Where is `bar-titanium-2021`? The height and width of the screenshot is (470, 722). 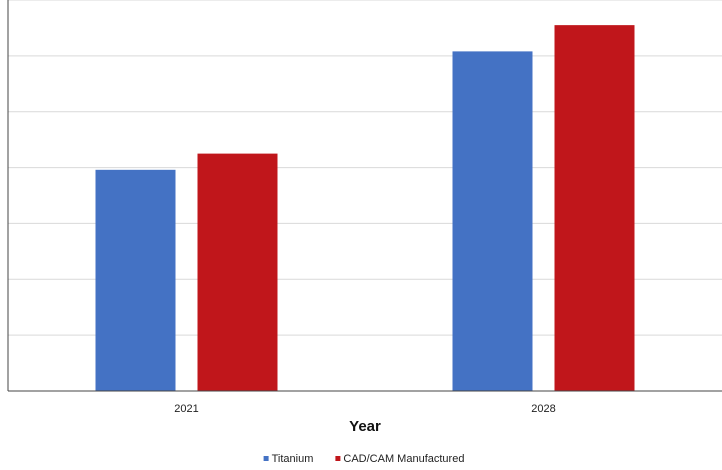 bar-titanium-2021 is located at coordinates (135, 280).